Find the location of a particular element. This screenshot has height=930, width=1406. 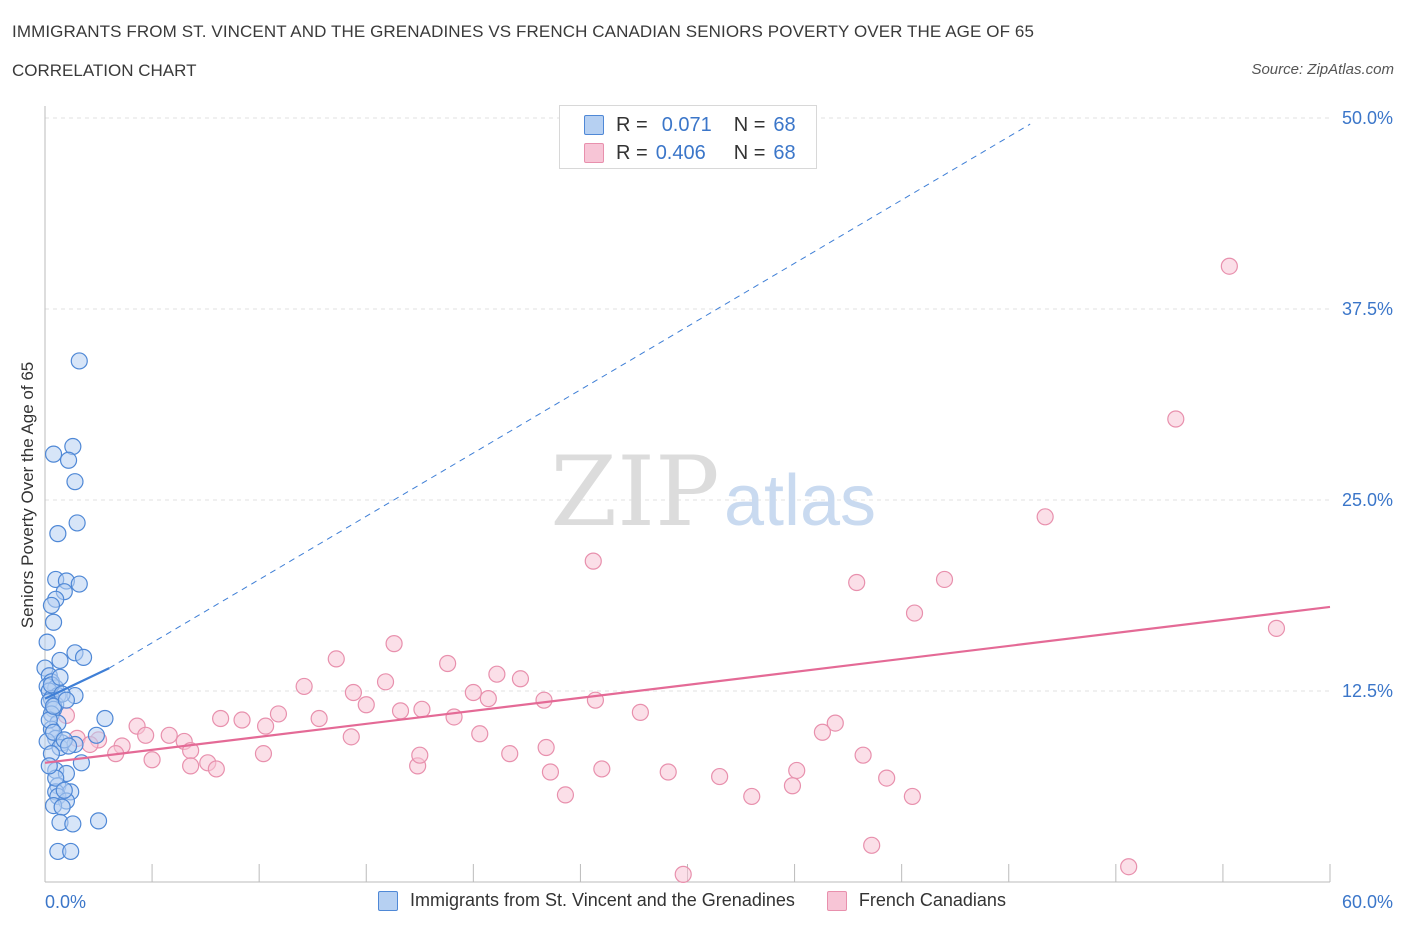

legend-r-value: 0.406 is located at coordinates (680, 152).